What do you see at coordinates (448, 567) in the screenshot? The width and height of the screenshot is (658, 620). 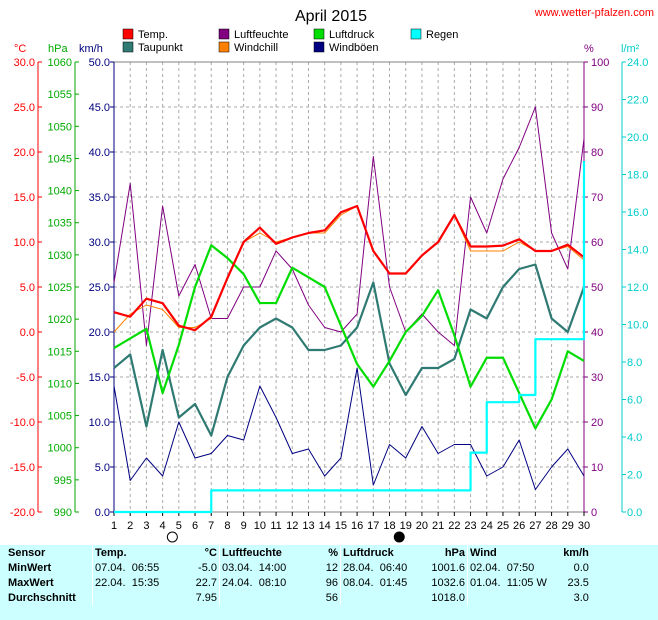 I see `stats-value: 1001.6` at bounding box center [448, 567].